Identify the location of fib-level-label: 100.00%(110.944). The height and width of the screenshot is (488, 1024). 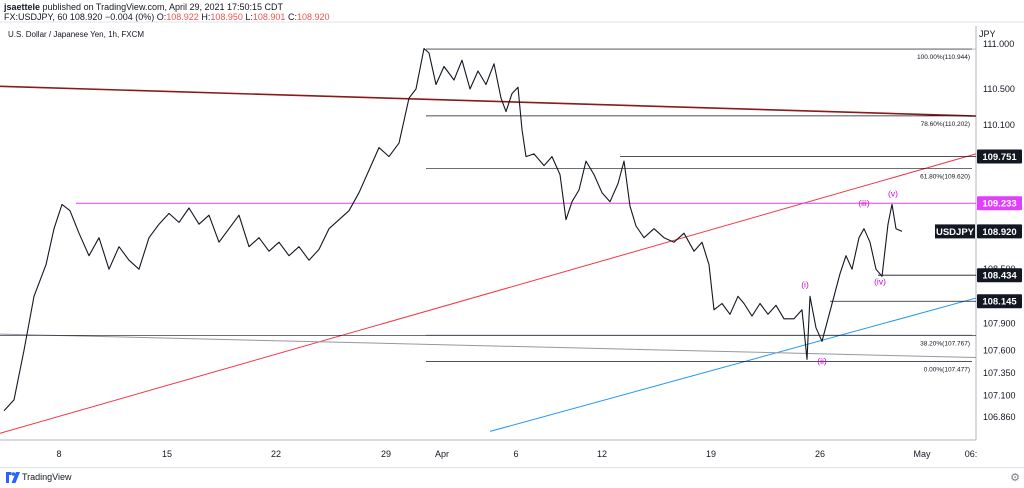
(943, 57).